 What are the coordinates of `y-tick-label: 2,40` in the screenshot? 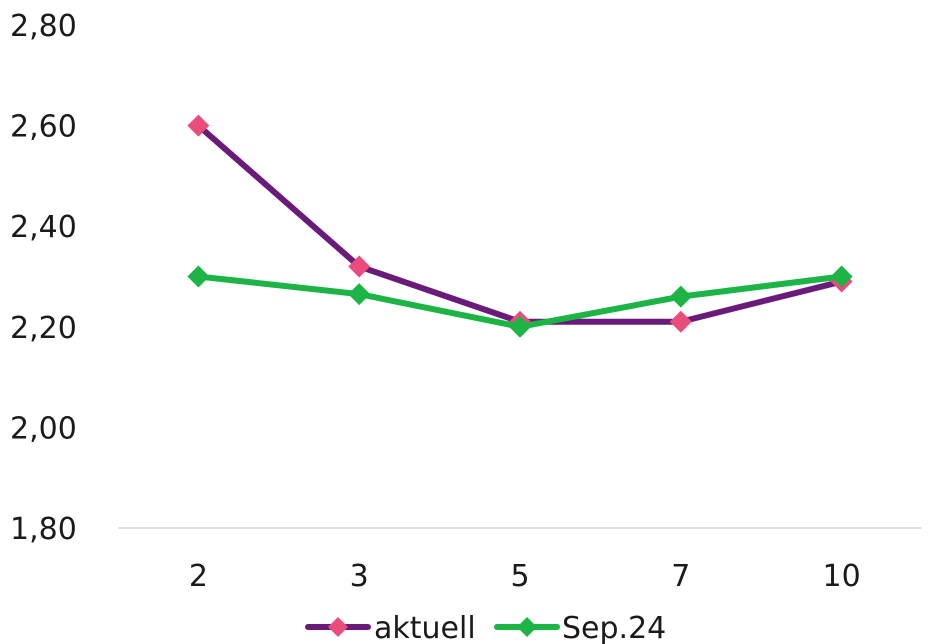 It's located at (43, 227).